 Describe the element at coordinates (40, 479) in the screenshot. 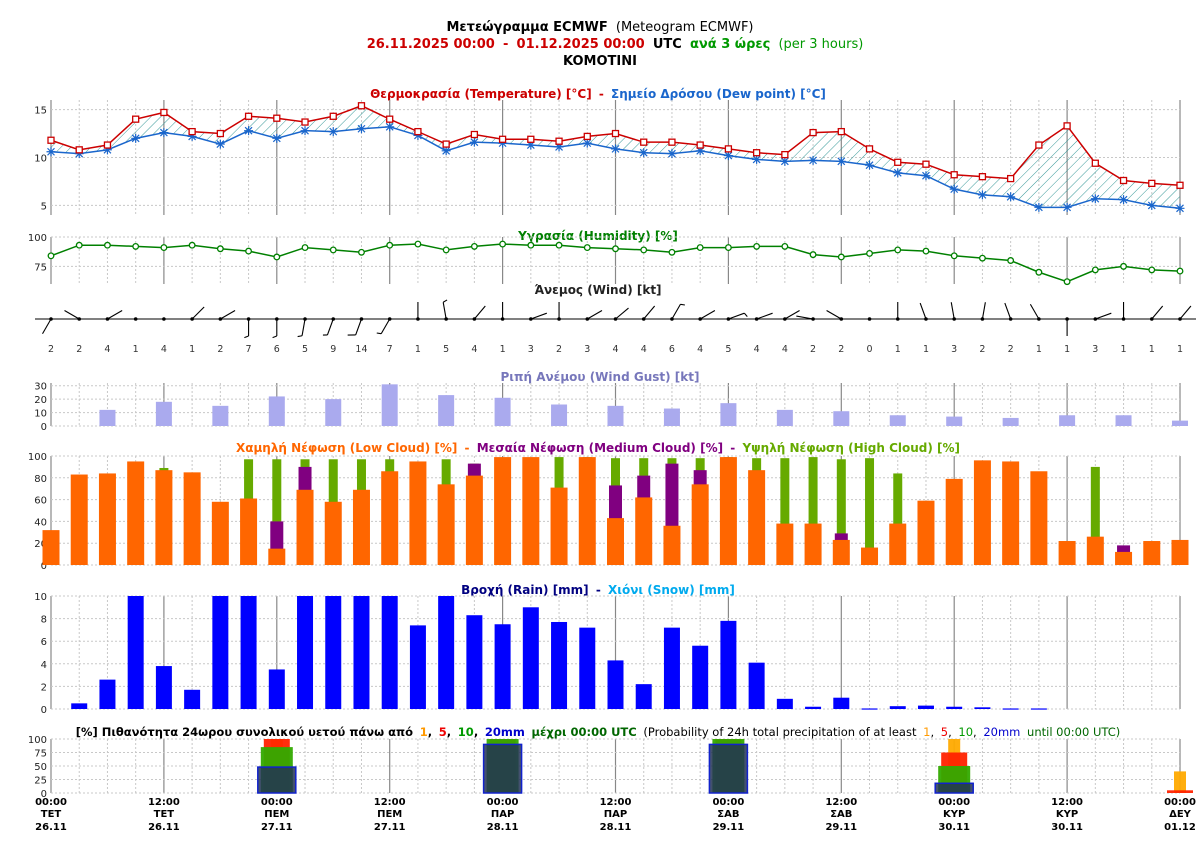

I see `cloud-ytick-label: 80` at that location.